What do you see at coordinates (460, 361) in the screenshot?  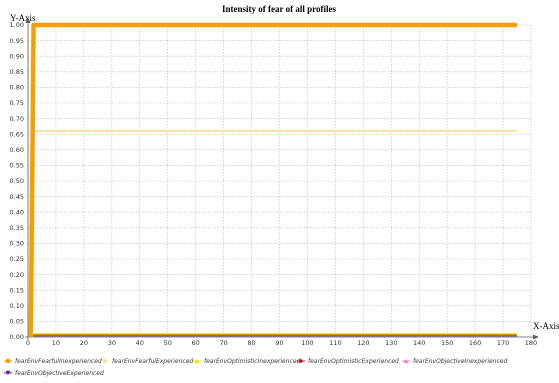 I see `legend-label: fearEnvObjectiveInexperienced` at bounding box center [460, 361].